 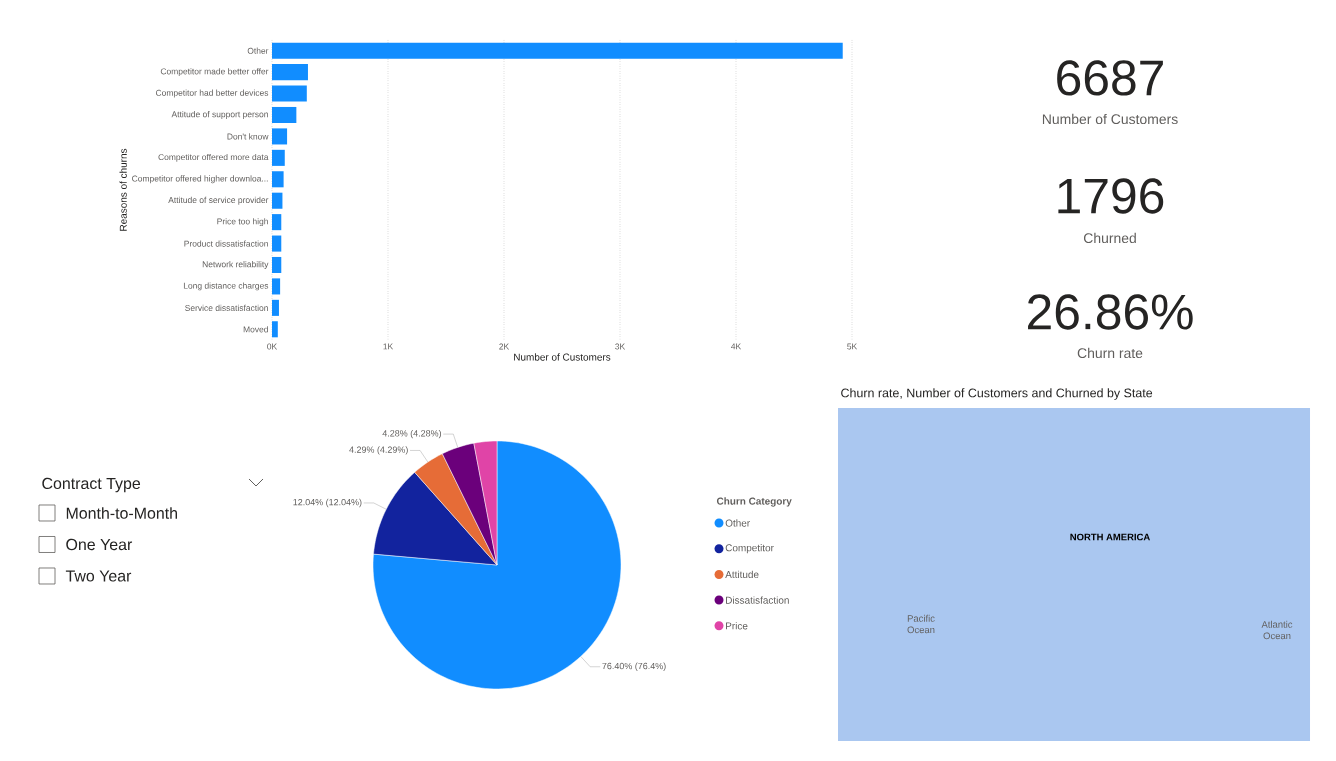 What do you see at coordinates (272, 346) in the screenshot?
I see `x-tick-label: 0K` at bounding box center [272, 346].